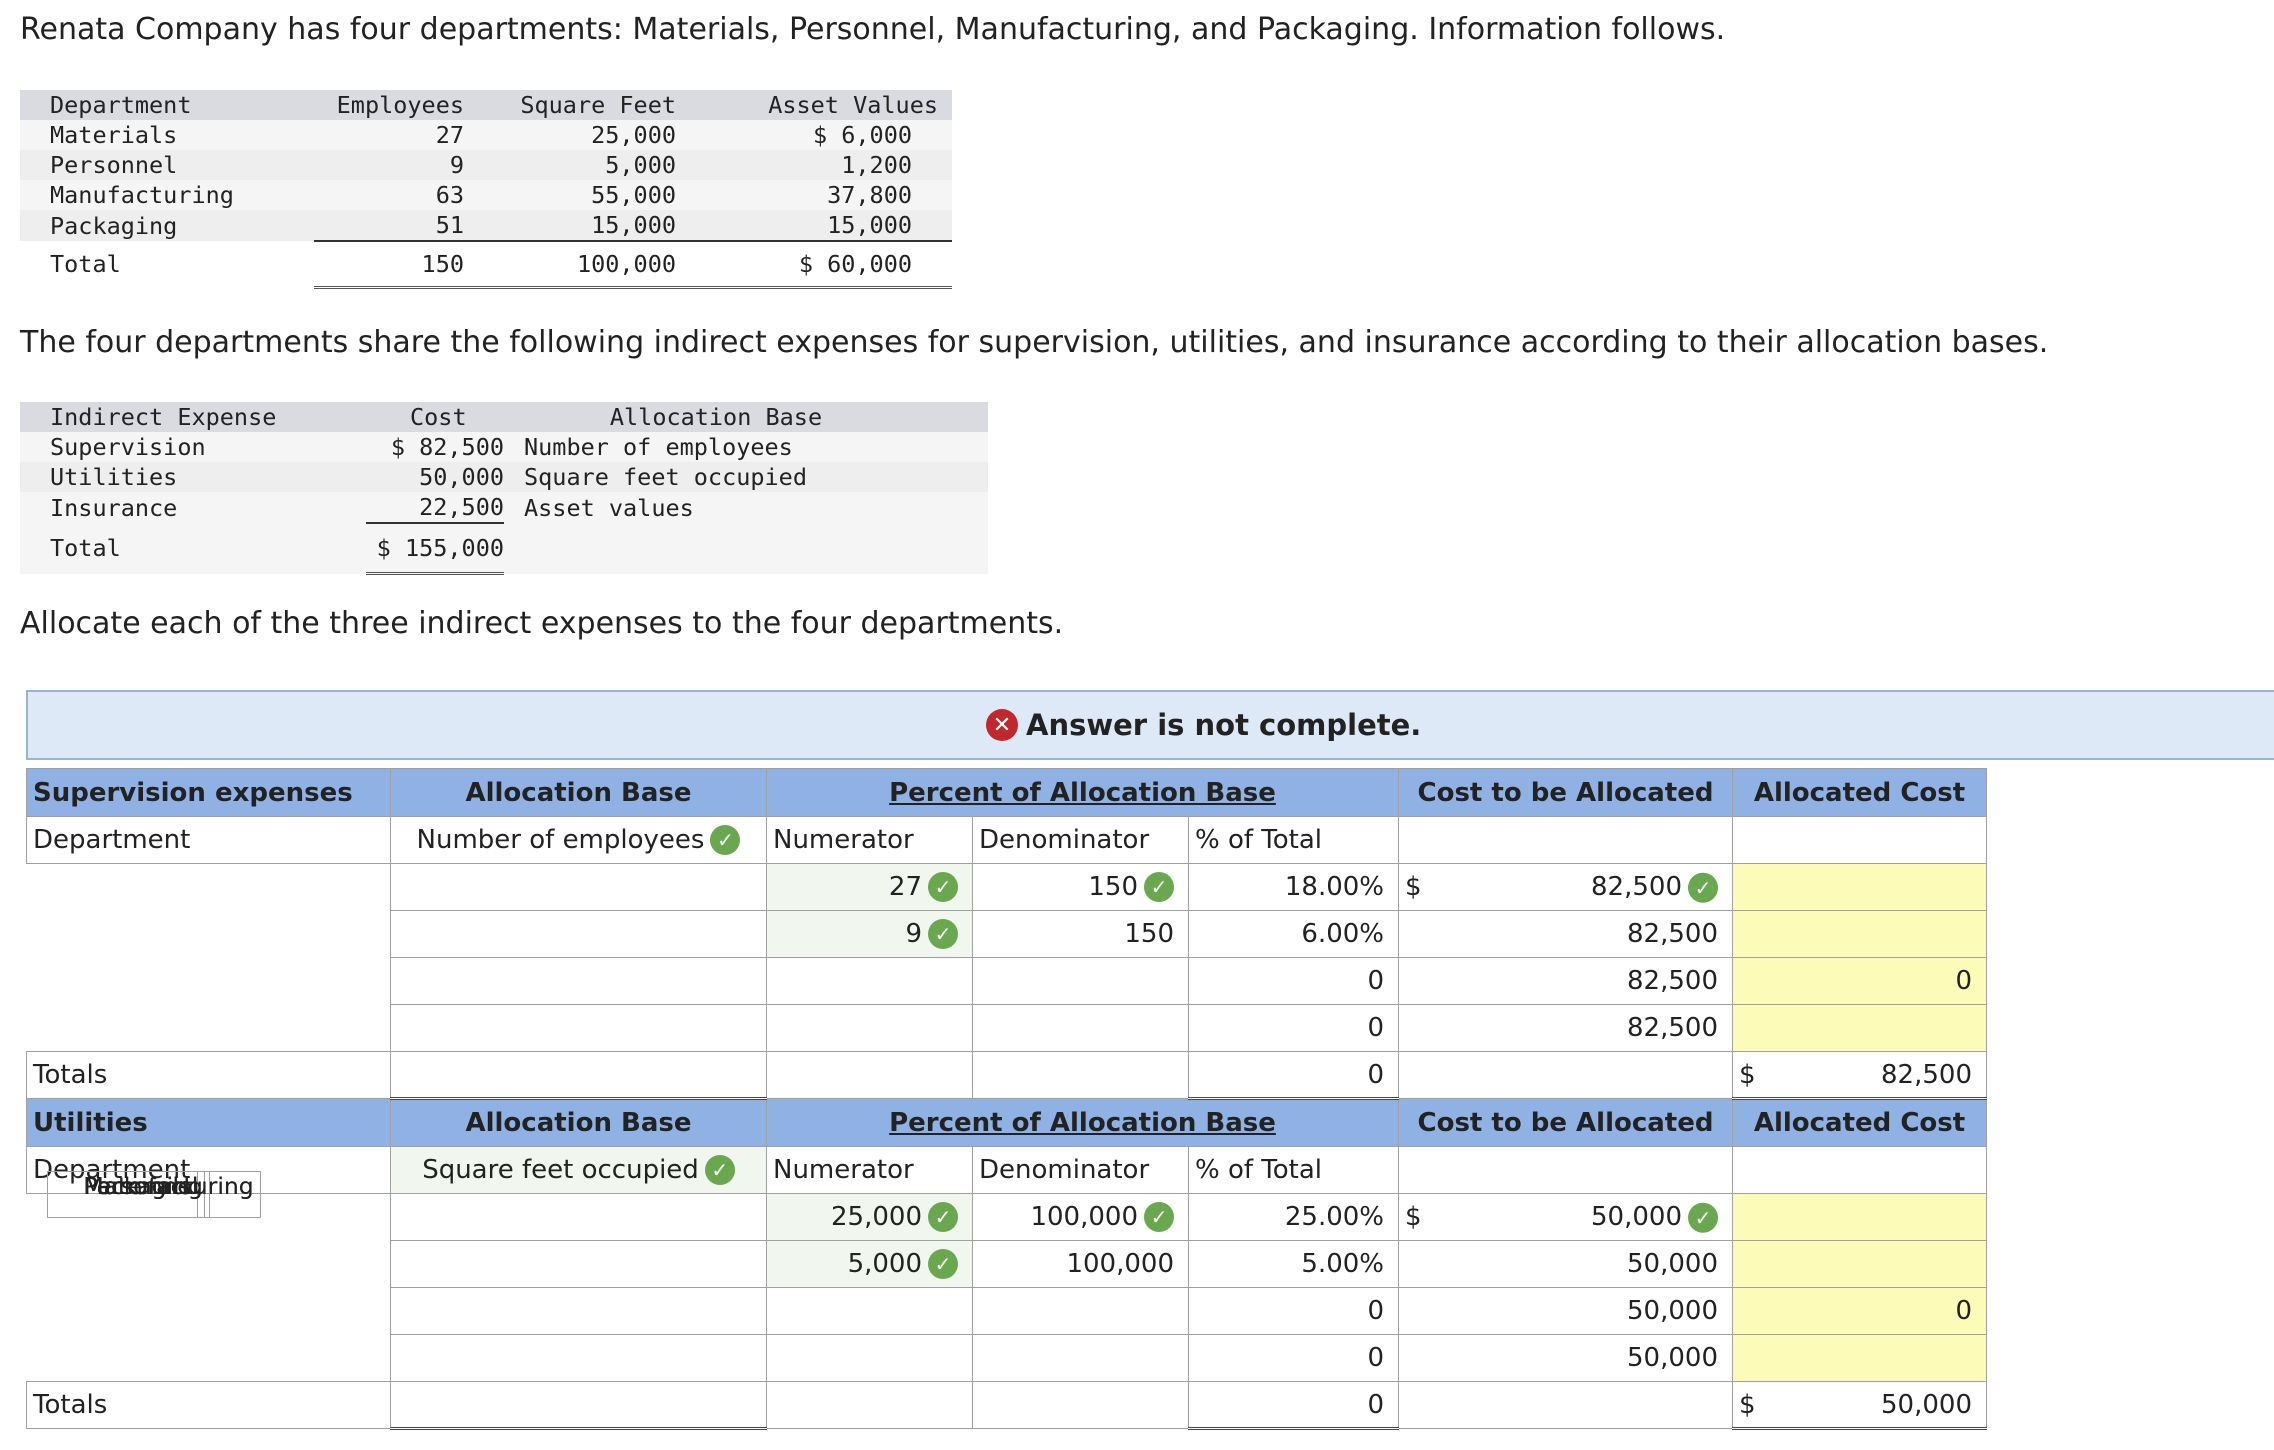 The height and width of the screenshot is (1450, 2274). I want to click on department-name-value: Materials, so click(137, 1185).